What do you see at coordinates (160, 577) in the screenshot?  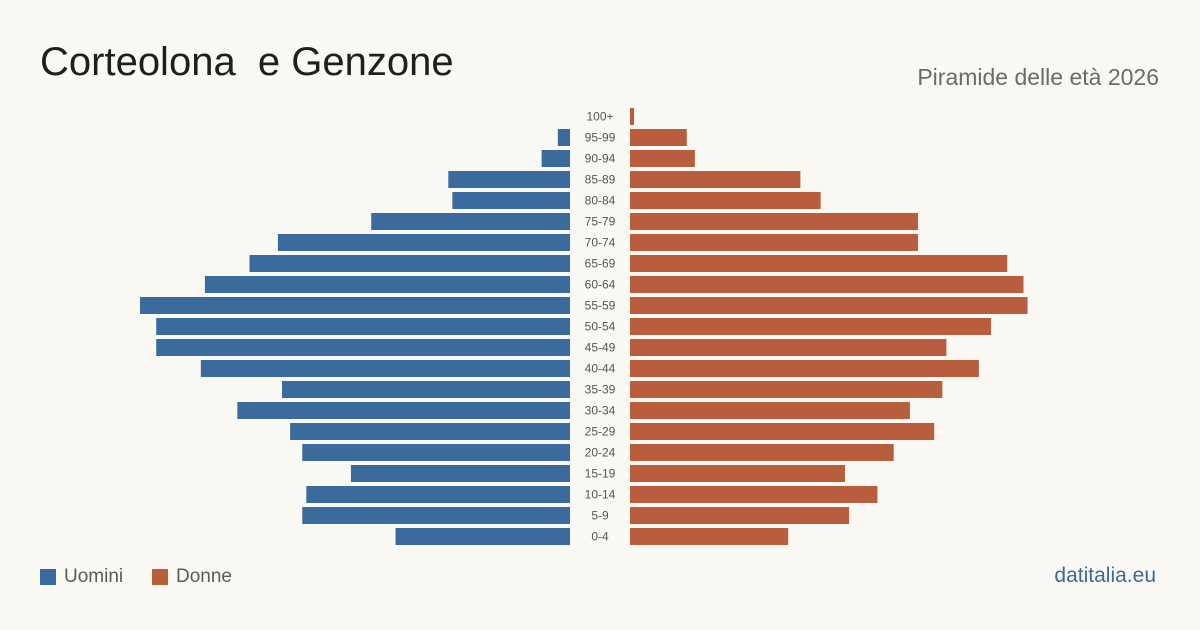 I see `legend-swatch-women` at bounding box center [160, 577].